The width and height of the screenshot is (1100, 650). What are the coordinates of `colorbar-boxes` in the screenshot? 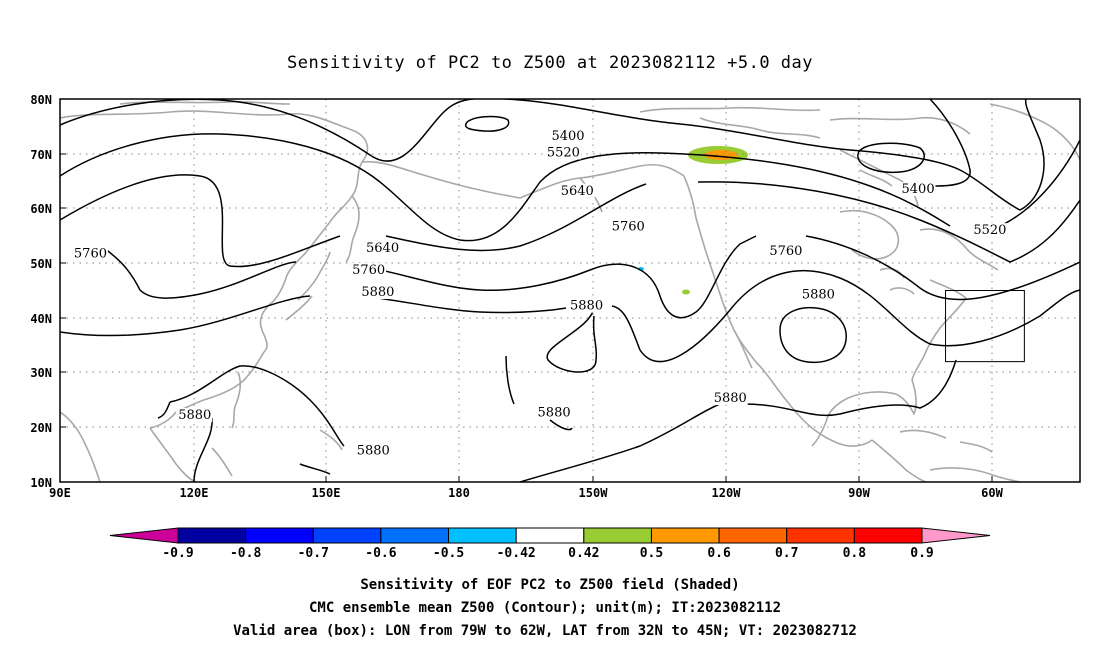 It's located at (550, 535).